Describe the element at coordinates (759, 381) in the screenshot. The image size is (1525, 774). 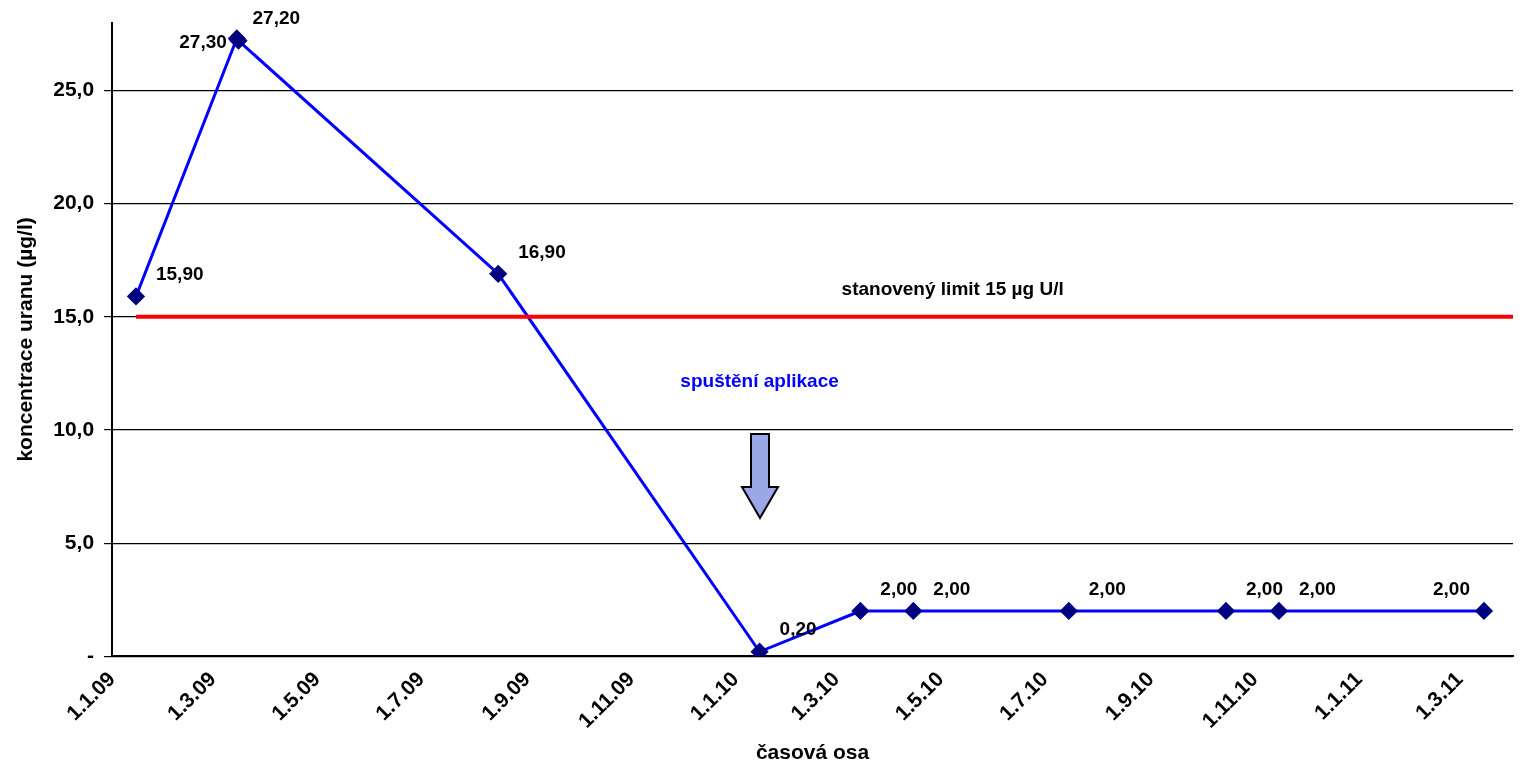
I see `annotation: spuštění aplikace` at that location.